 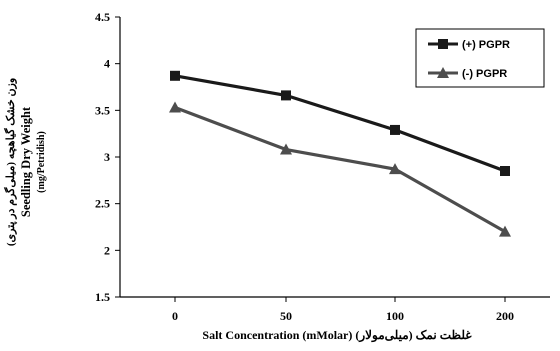 I want to click on x-tick-label: 100, so click(x=395, y=316).